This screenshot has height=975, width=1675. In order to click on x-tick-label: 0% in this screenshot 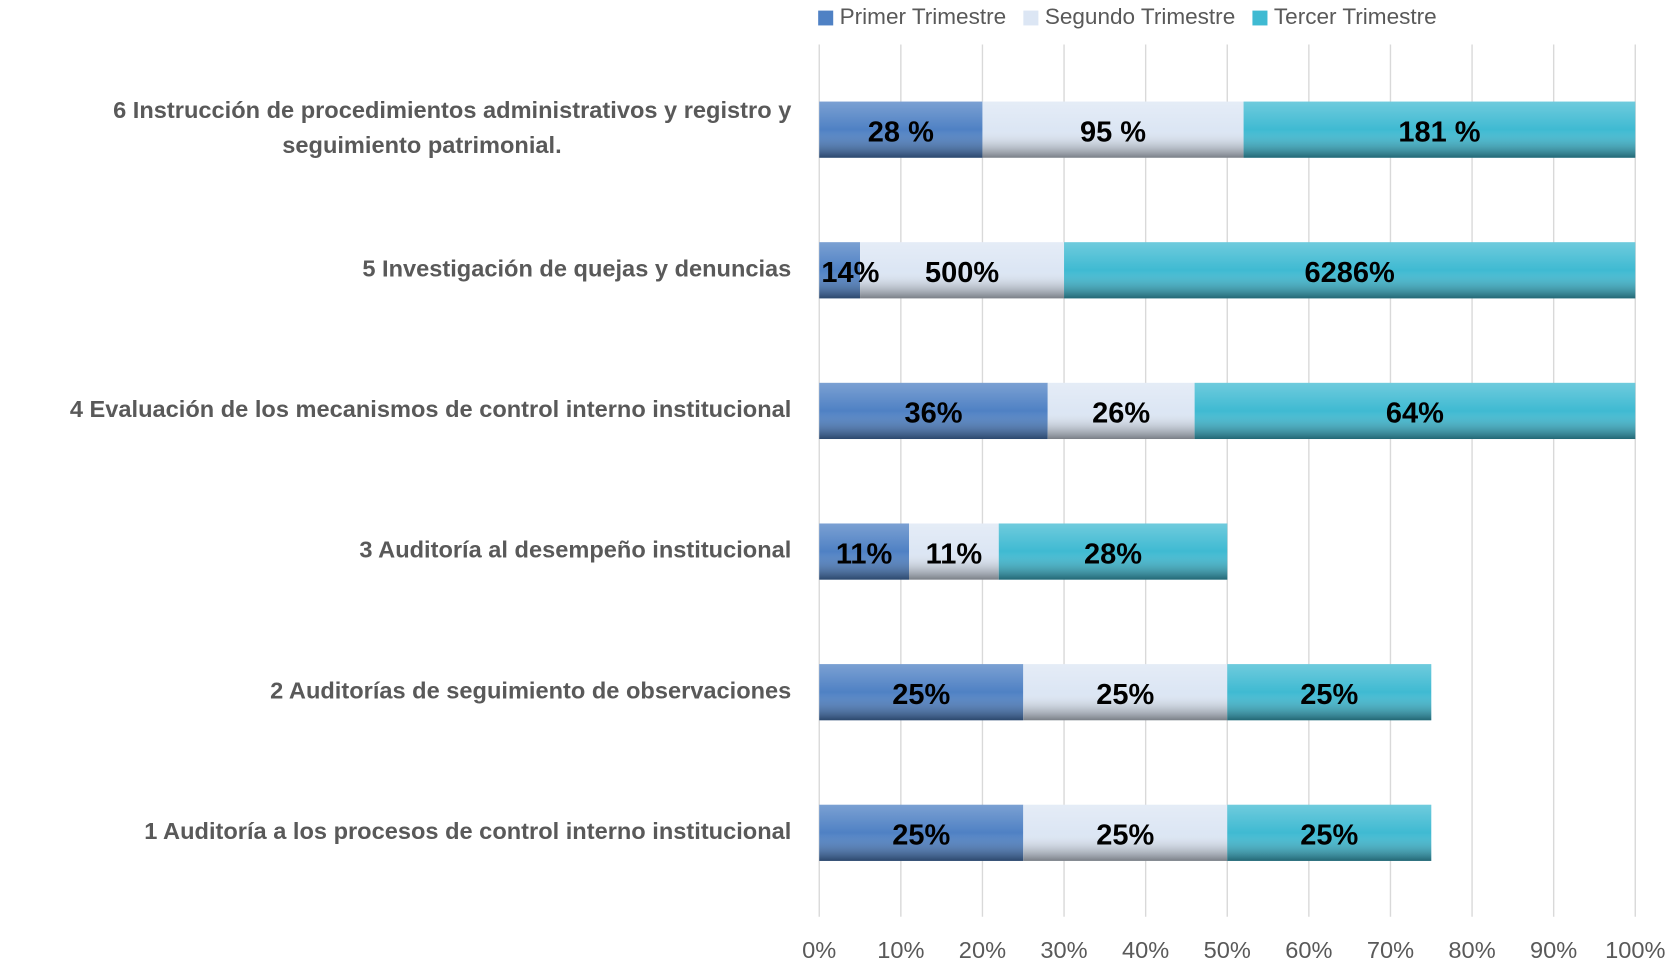, I will do `click(819, 950)`.